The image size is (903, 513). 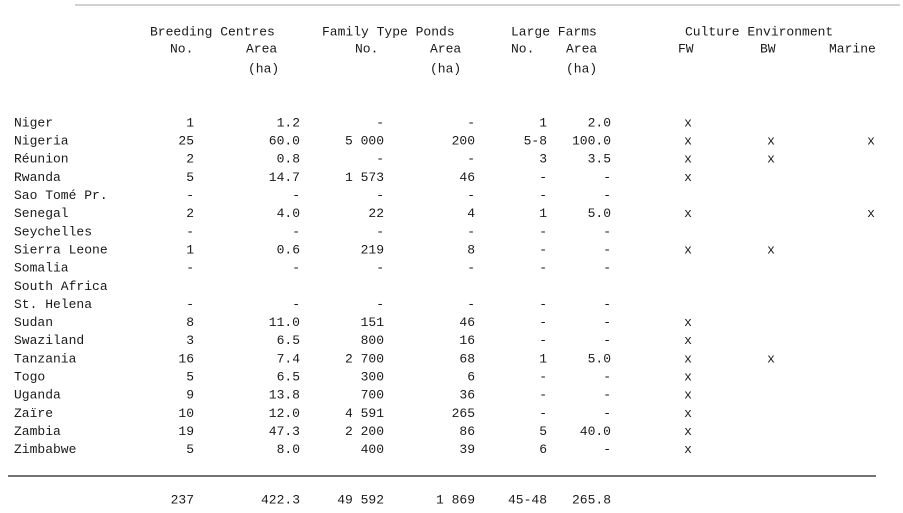 What do you see at coordinates (373, 322) in the screenshot?
I see `table-cell: 151` at bounding box center [373, 322].